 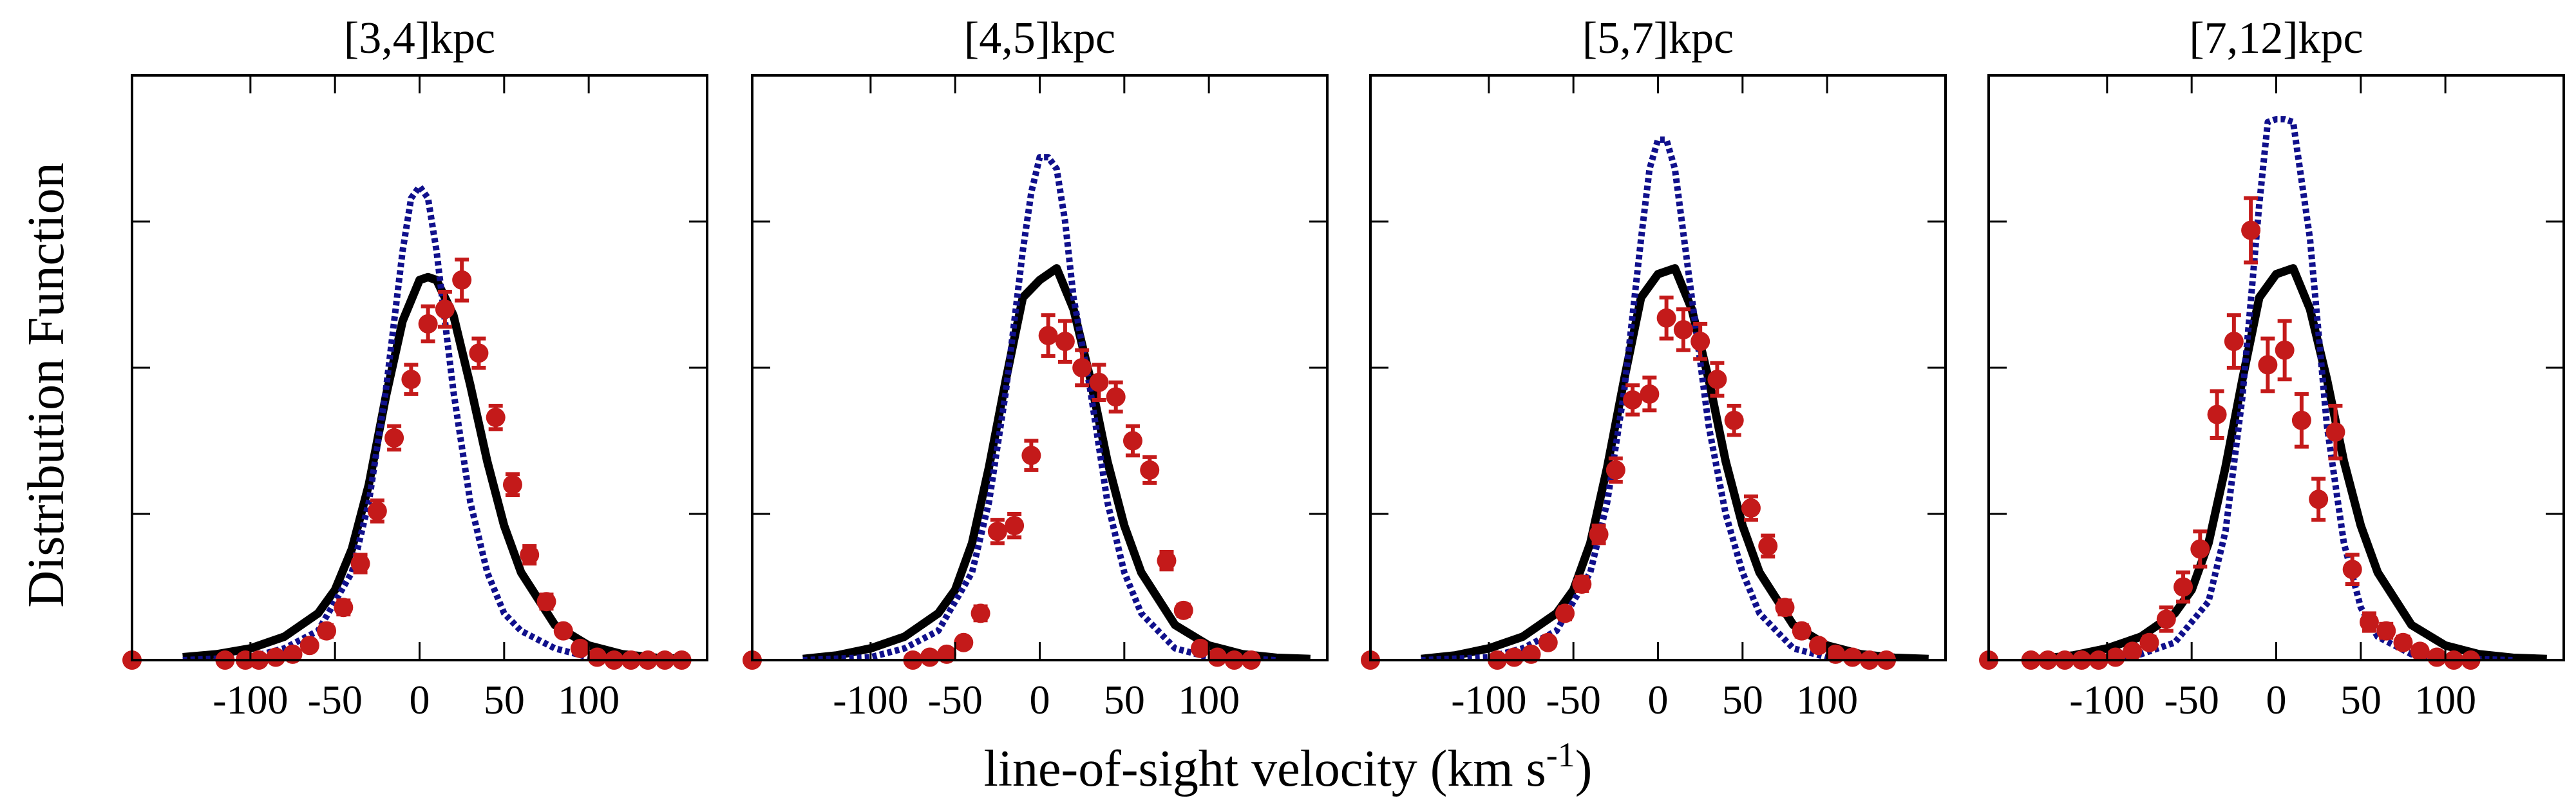 What do you see at coordinates (419, 38) in the screenshot?
I see `panel-title: [3,4]kpc` at bounding box center [419, 38].